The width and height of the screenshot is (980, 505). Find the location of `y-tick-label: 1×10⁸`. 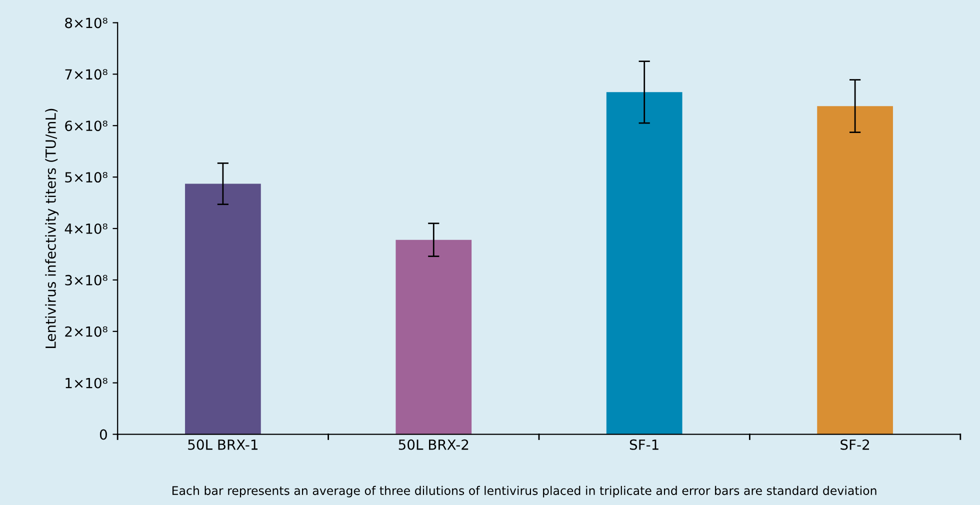

y-tick-label: 1×10⁸ is located at coordinates (87, 383).